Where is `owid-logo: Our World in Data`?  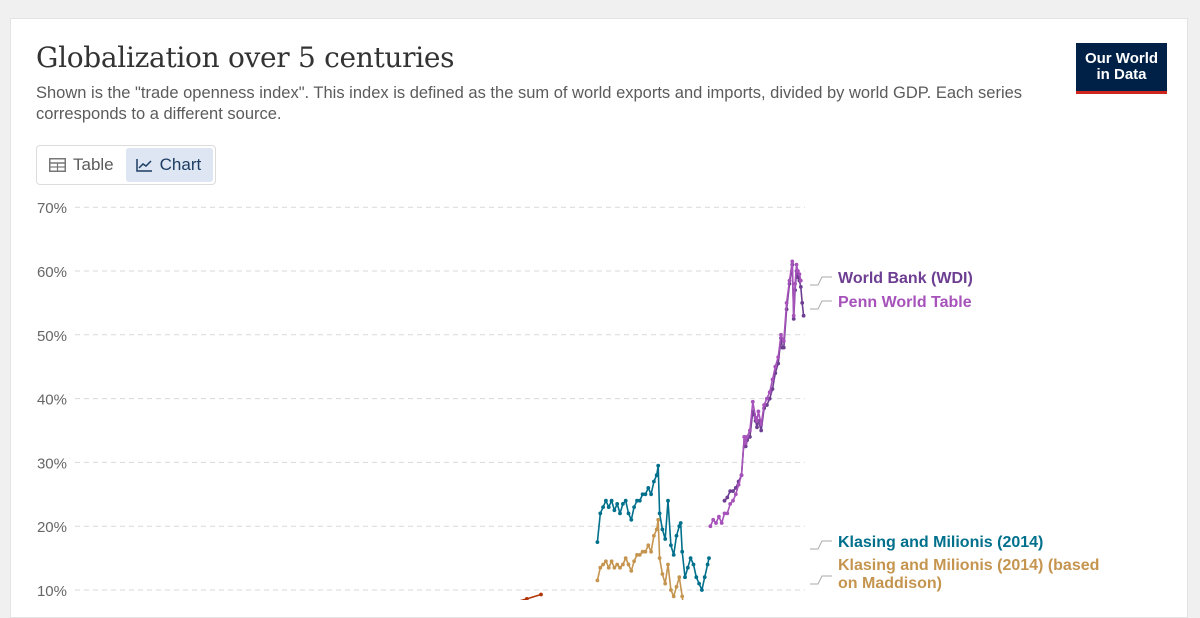
owid-logo: Our World in Data is located at coordinates (1121, 68).